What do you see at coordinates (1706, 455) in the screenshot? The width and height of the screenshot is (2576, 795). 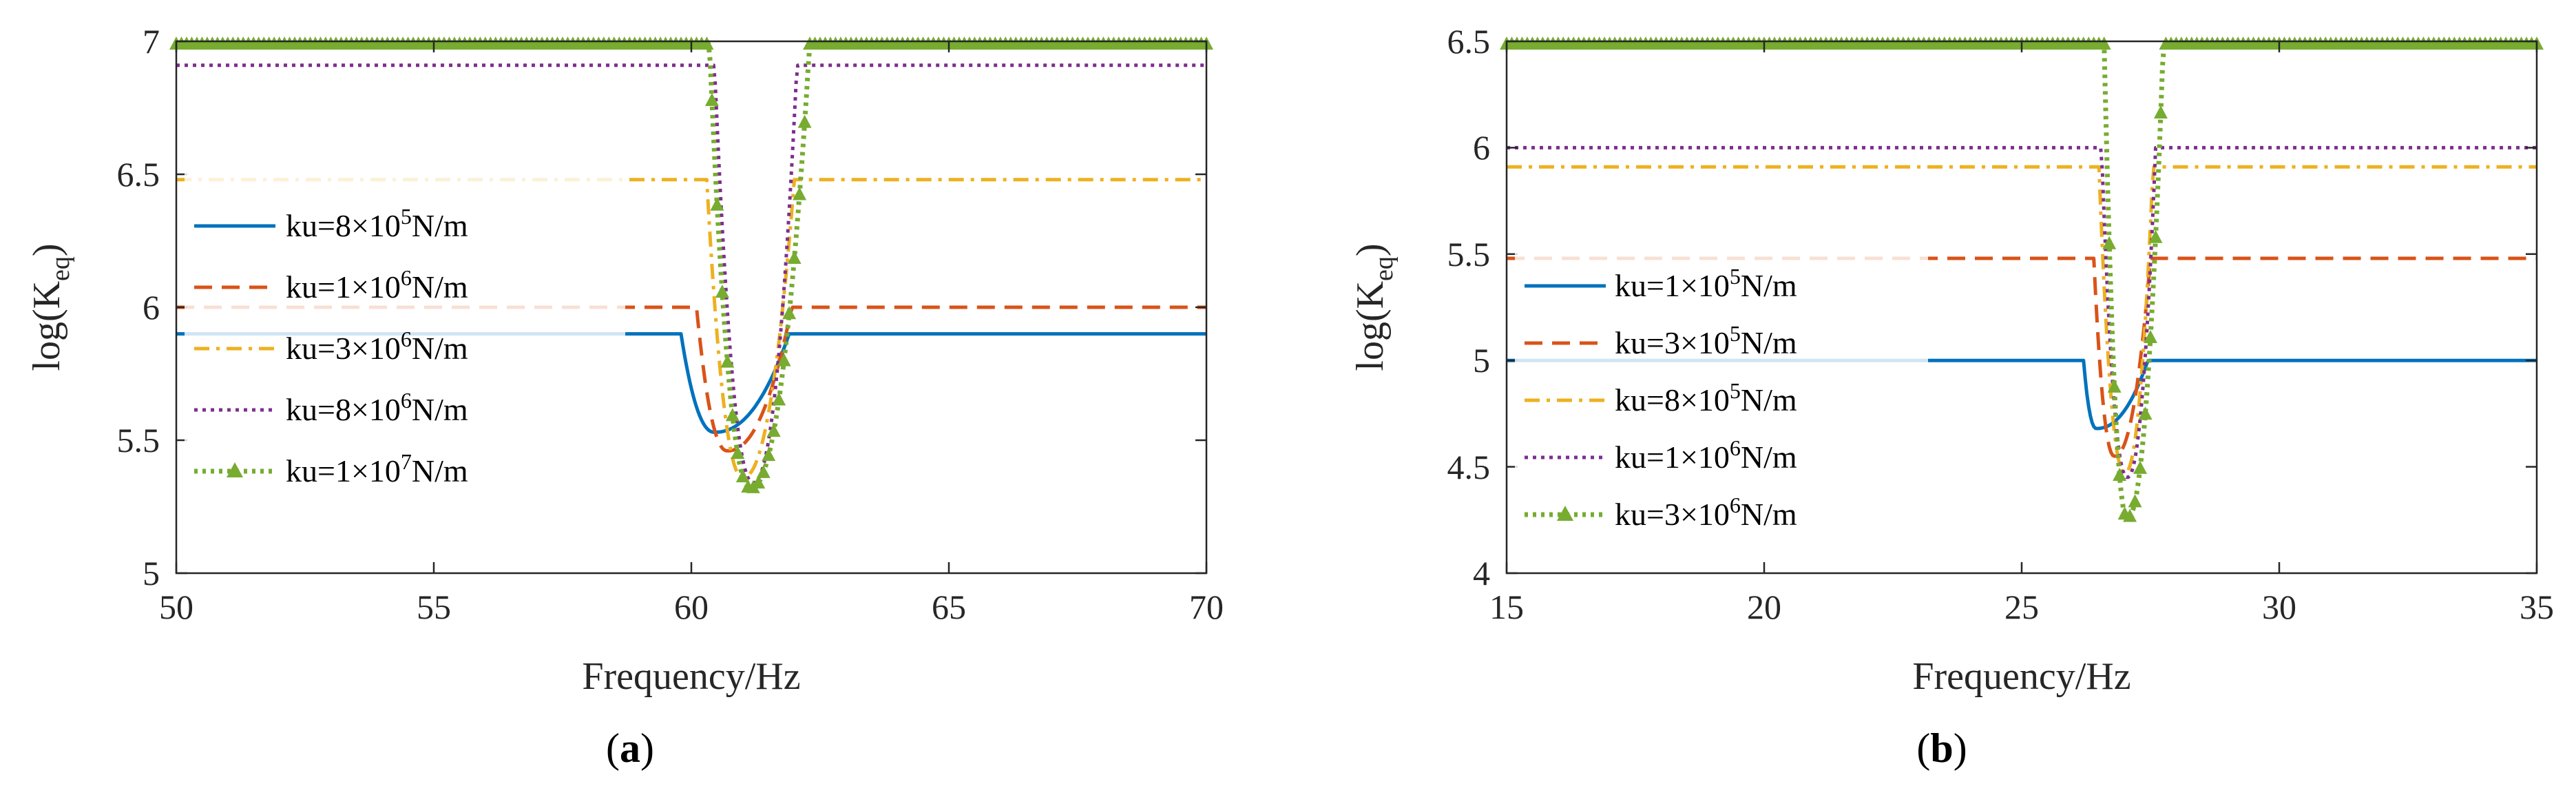 I see `panel-b-legend-label: ku=1×106N/m` at bounding box center [1706, 455].